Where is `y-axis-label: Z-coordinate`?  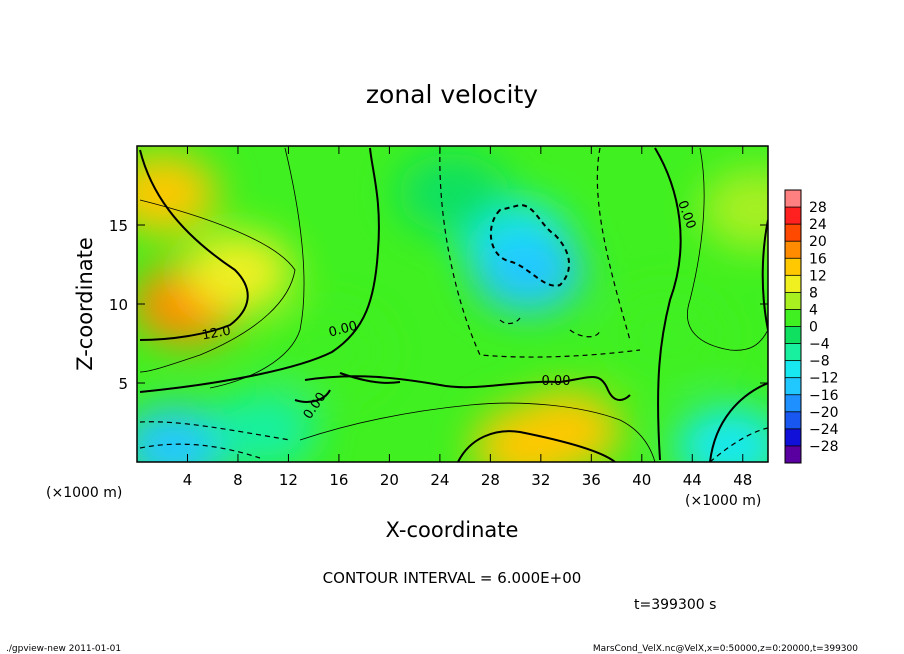
y-axis-label: Z-coordinate is located at coordinates (85, 304).